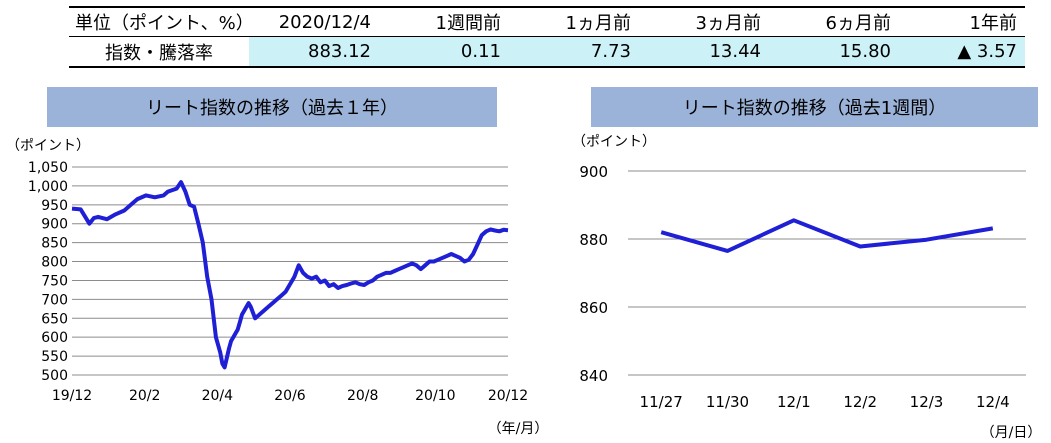 The width and height of the screenshot is (1051, 443). I want to click on chart1-ytick-label: 900, so click(54, 225).